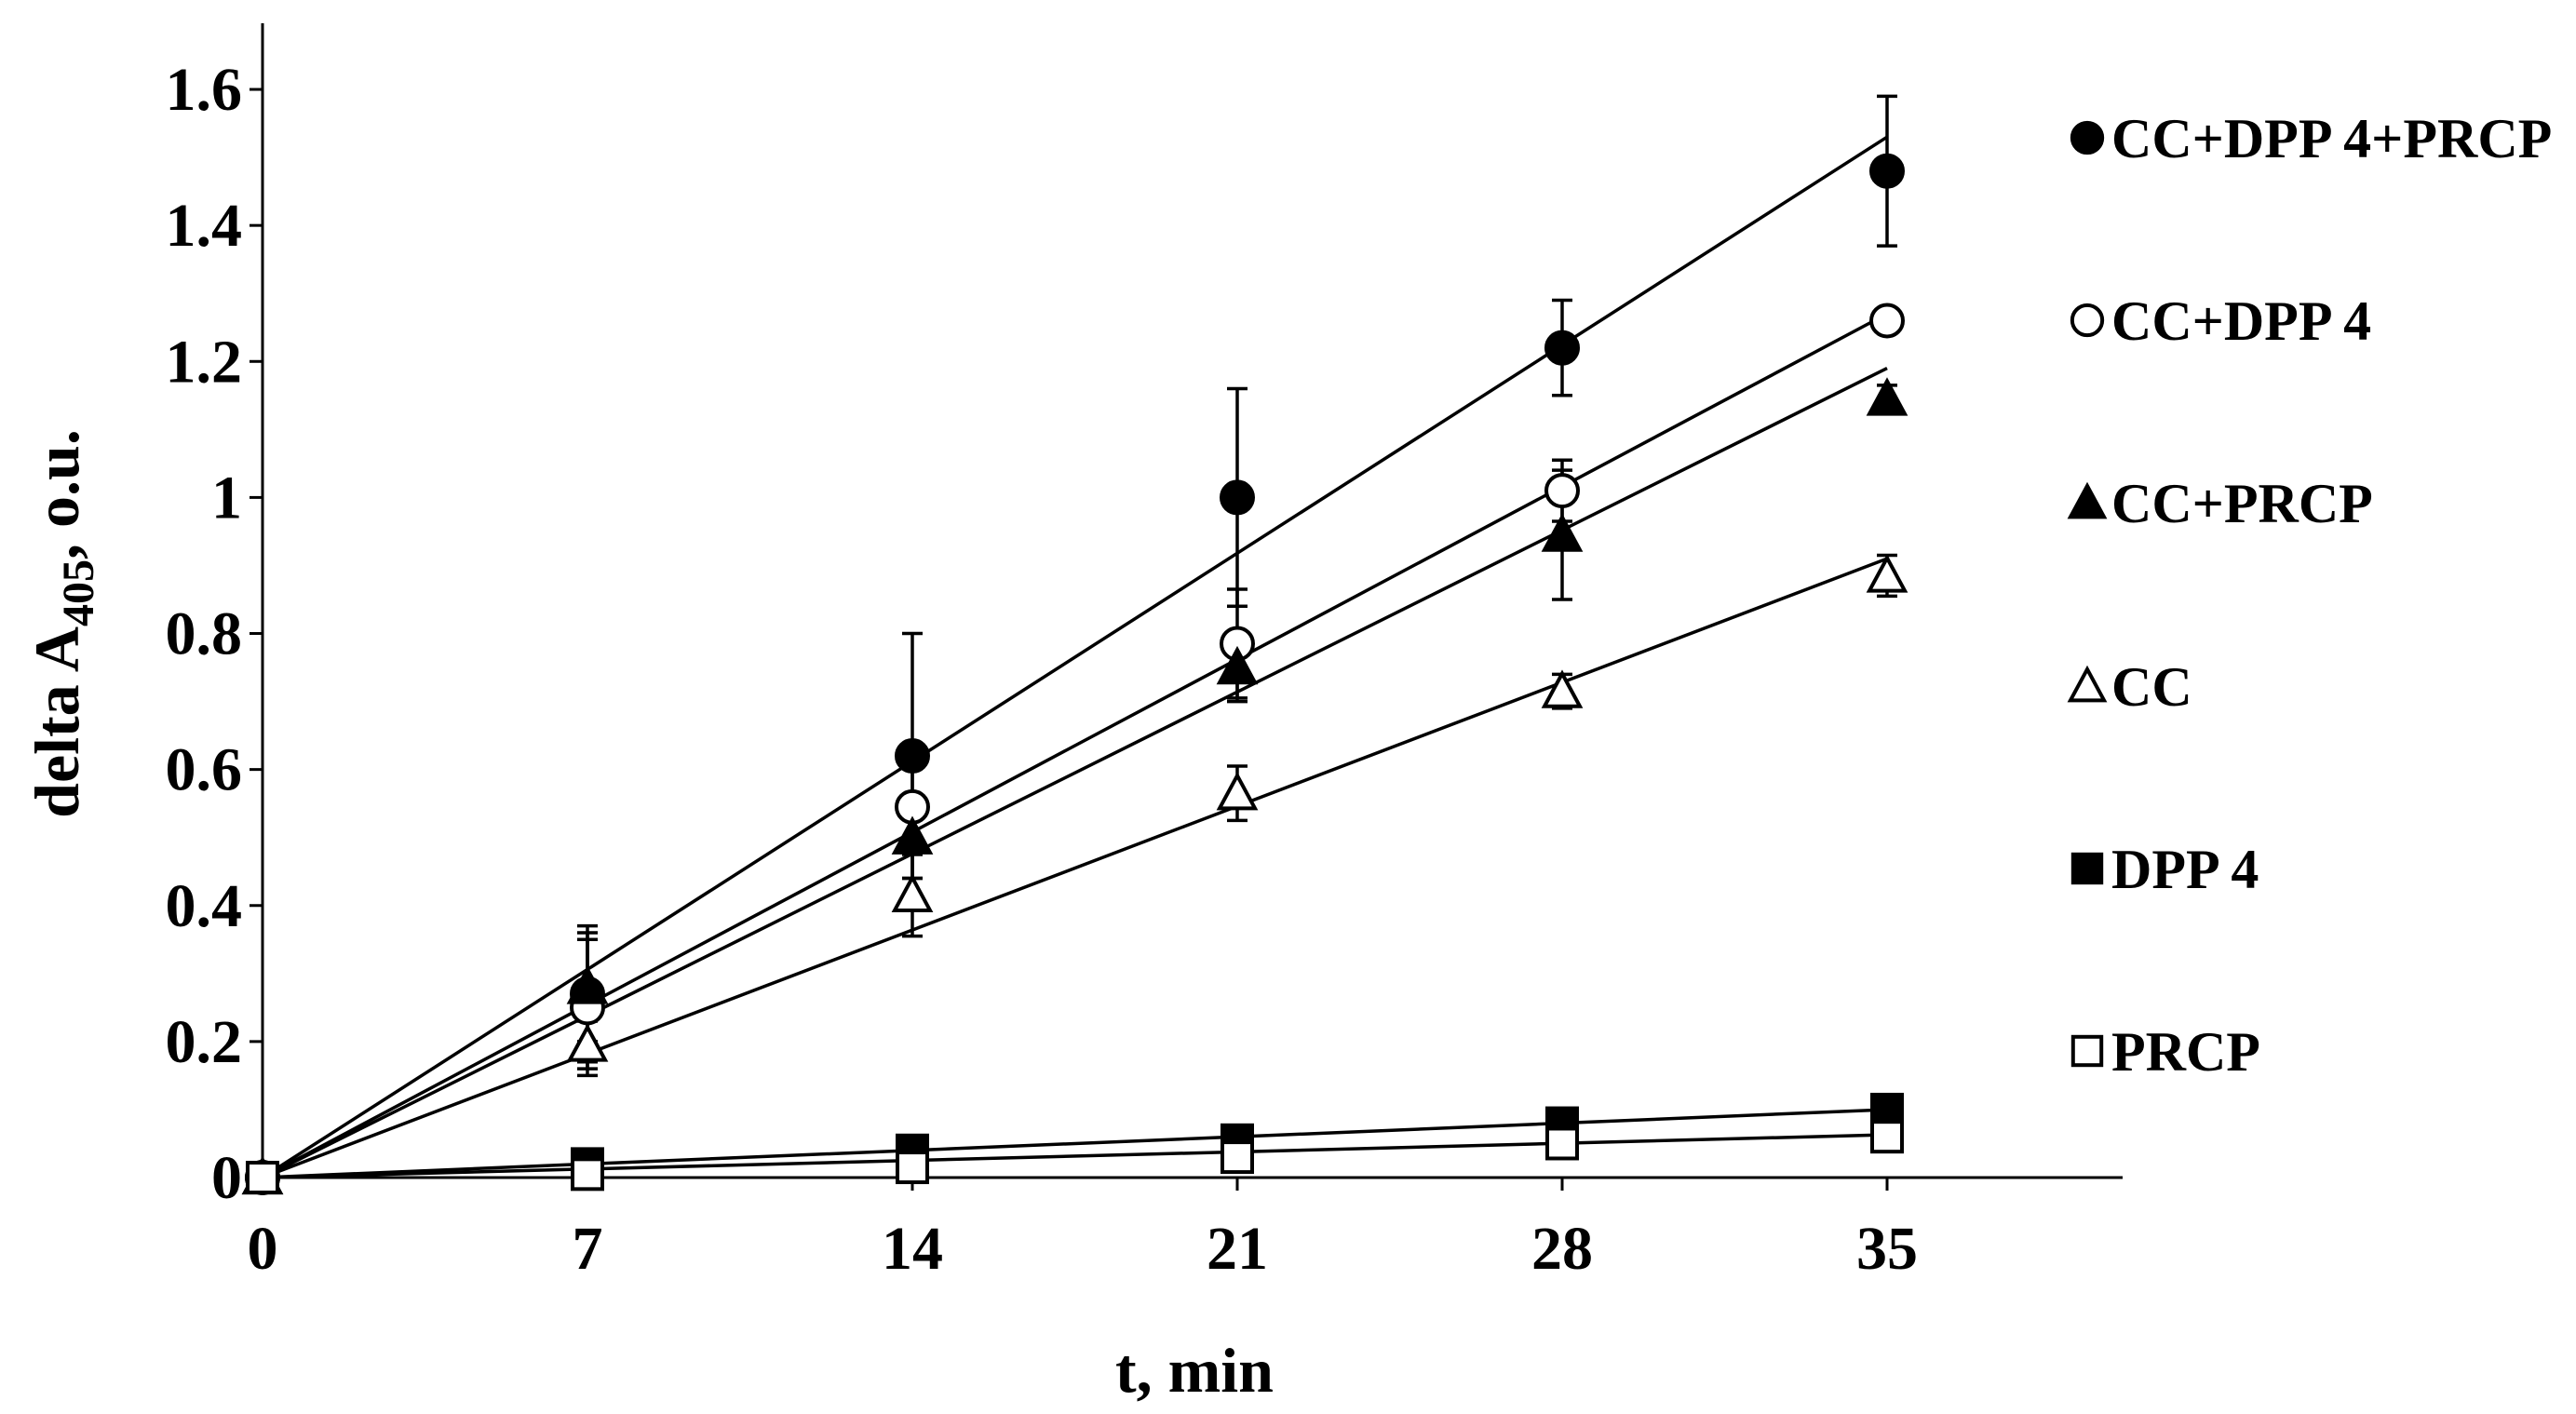 The width and height of the screenshot is (2576, 1414). What do you see at coordinates (1194, 1370) in the screenshot?
I see `x-axis-title: t, min` at bounding box center [1194, 1370].